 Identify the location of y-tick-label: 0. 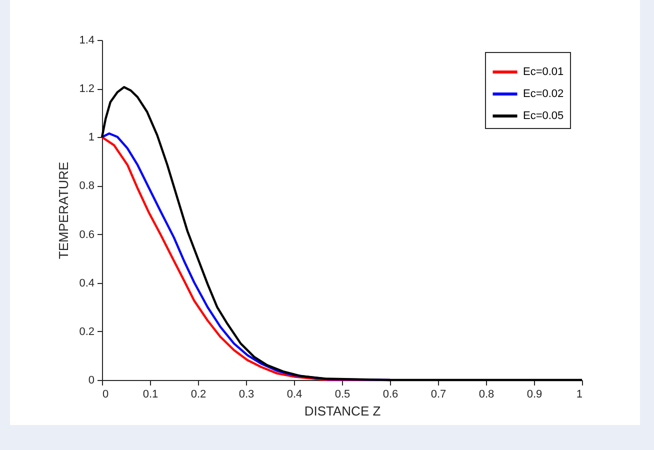
(91, 380).